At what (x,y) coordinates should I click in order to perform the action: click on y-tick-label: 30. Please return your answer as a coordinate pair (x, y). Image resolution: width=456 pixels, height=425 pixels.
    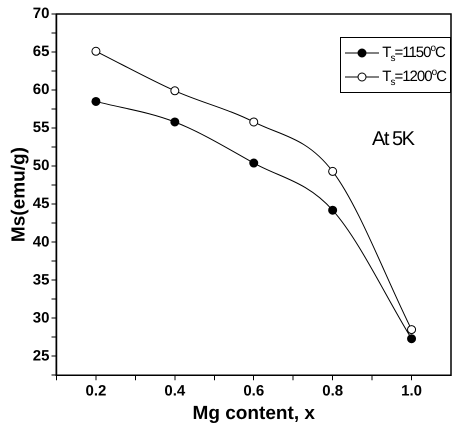
    Looking at the image, I should click on (41, 317).